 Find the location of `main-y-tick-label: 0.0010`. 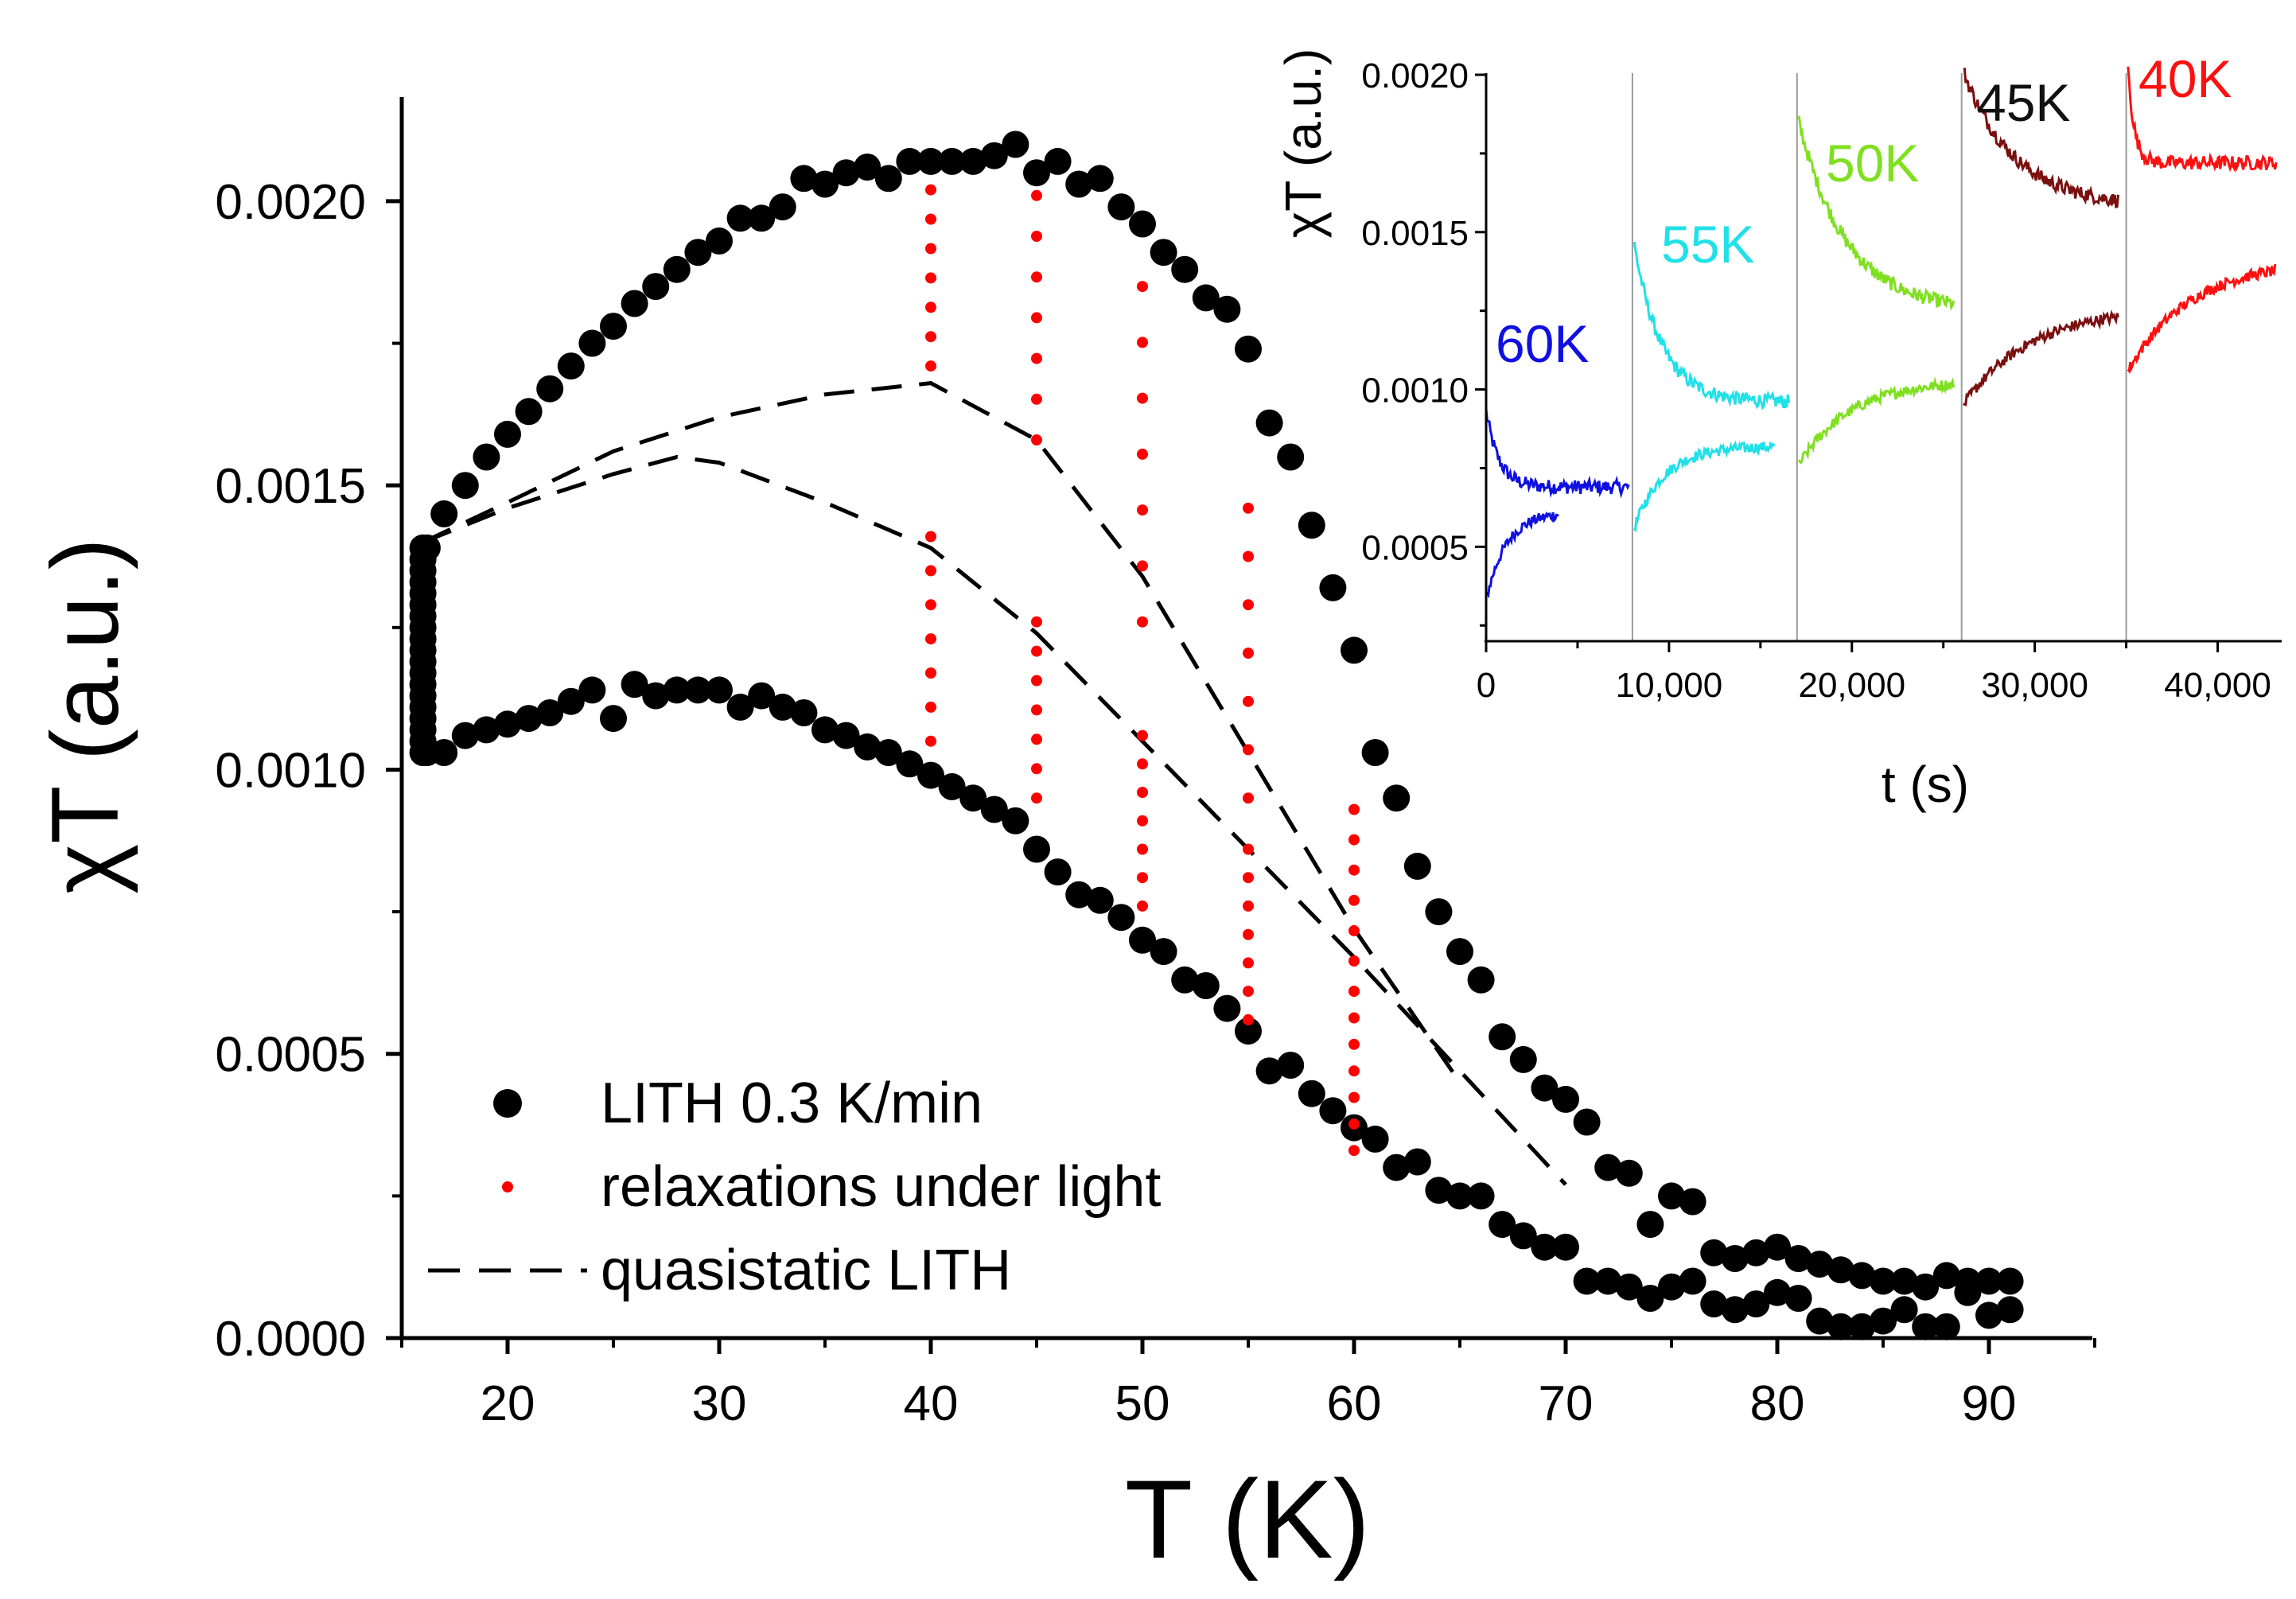

main-y-tick-label: 0.0010 is located at coordinates (290, 770).